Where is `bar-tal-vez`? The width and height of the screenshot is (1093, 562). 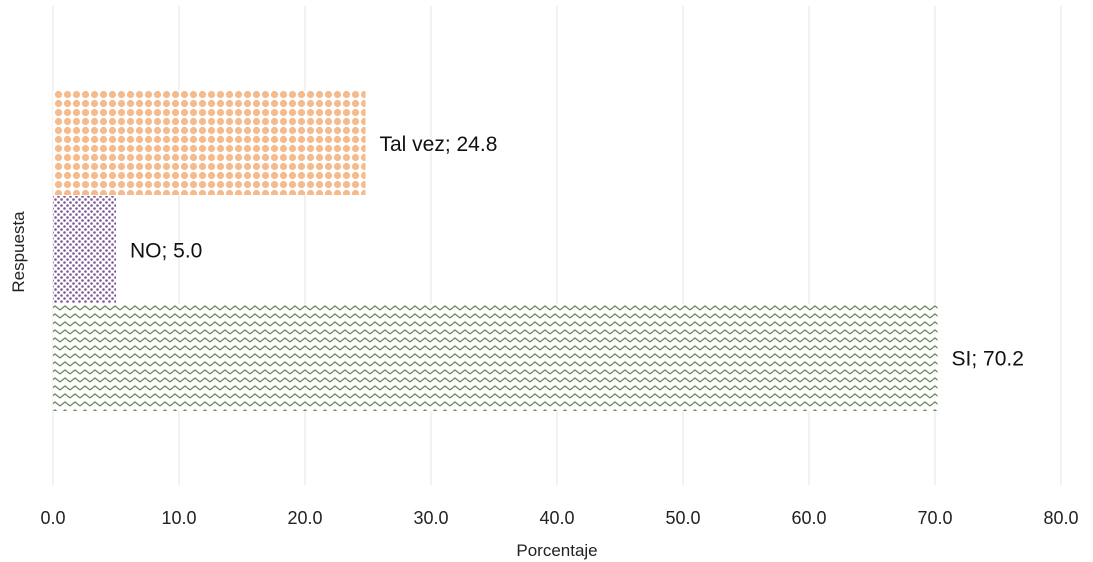 bar-tal-vez is located at coordinates (209, 143).